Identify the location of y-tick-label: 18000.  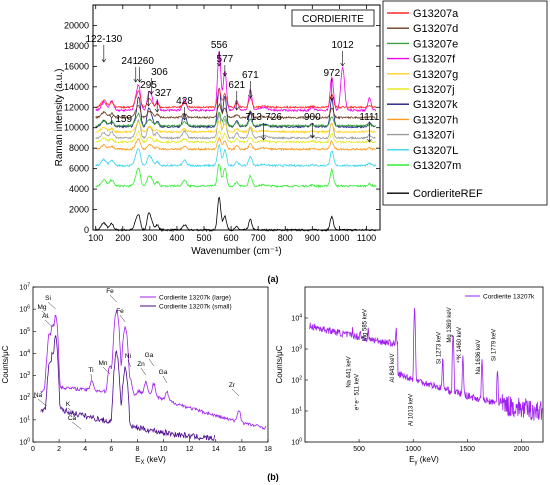
(76, 46).